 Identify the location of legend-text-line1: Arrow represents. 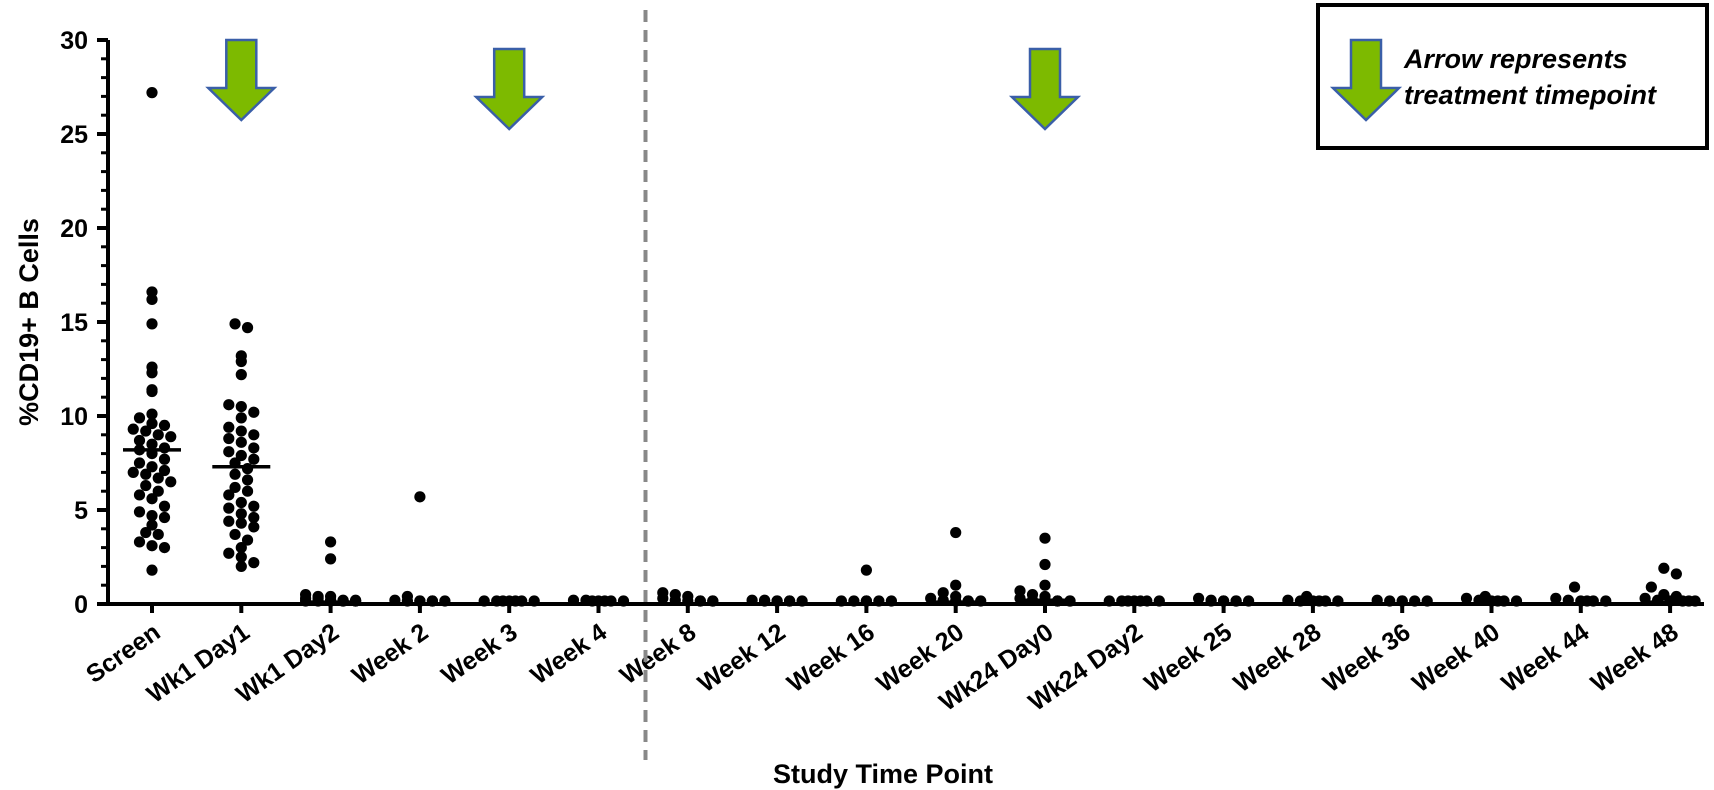
(1515, 59).